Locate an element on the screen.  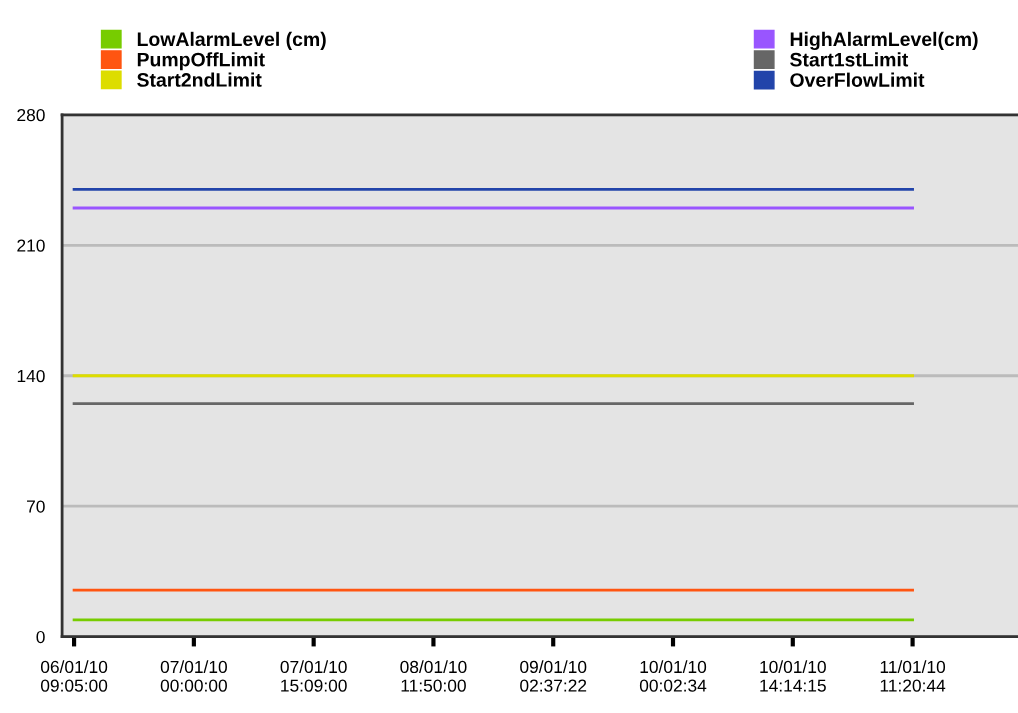
y-tick-label: 70 is located at coordinates (36, 506).